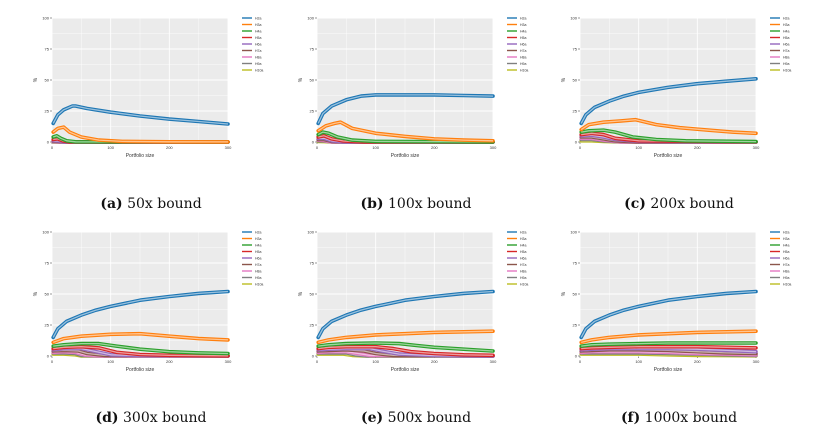 The height and width of the screenshot is (432, 832). What do you see at coordinates (111, 204) in the screenshot?
I see `caption-label: (a)` at bounding box center [111, 204].